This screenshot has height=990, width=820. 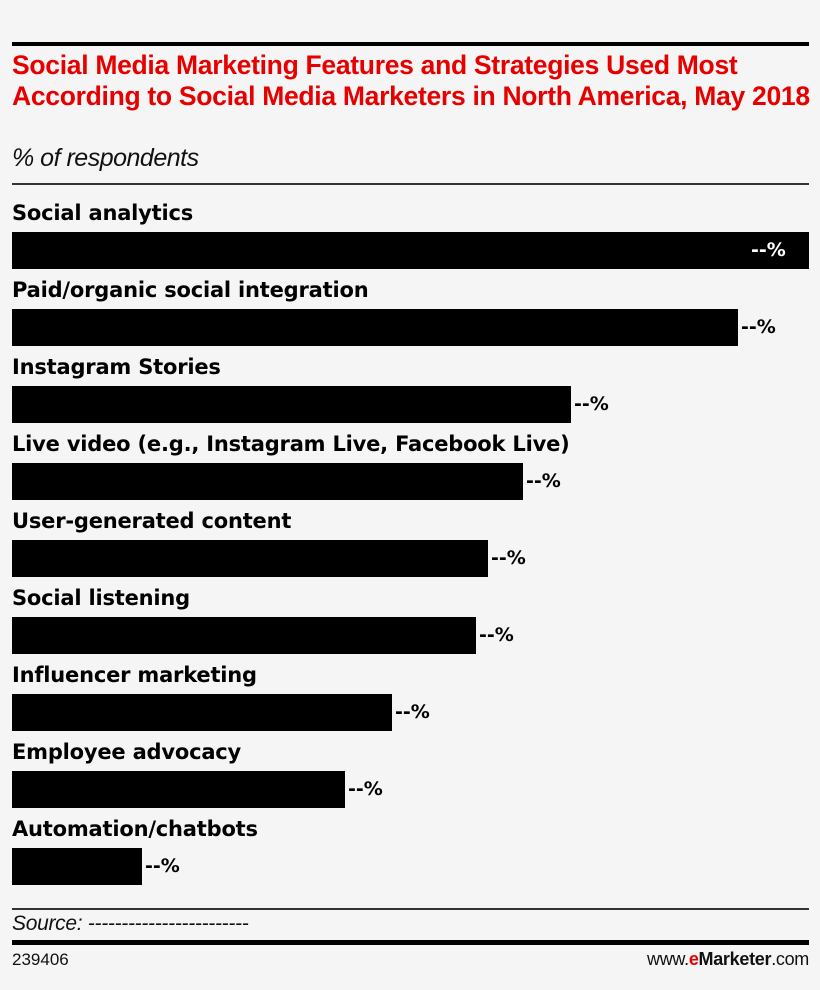 I want to click on bar-label: Instagram Stories, so click(x=116, y=367).